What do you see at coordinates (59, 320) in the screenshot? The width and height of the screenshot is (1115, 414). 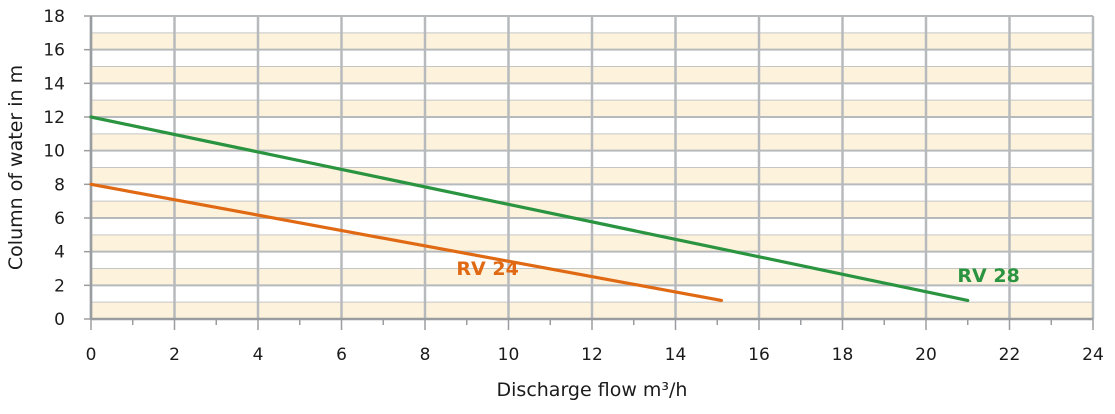 I see `y-tick-label: 0` at bounding box center [59, 320].